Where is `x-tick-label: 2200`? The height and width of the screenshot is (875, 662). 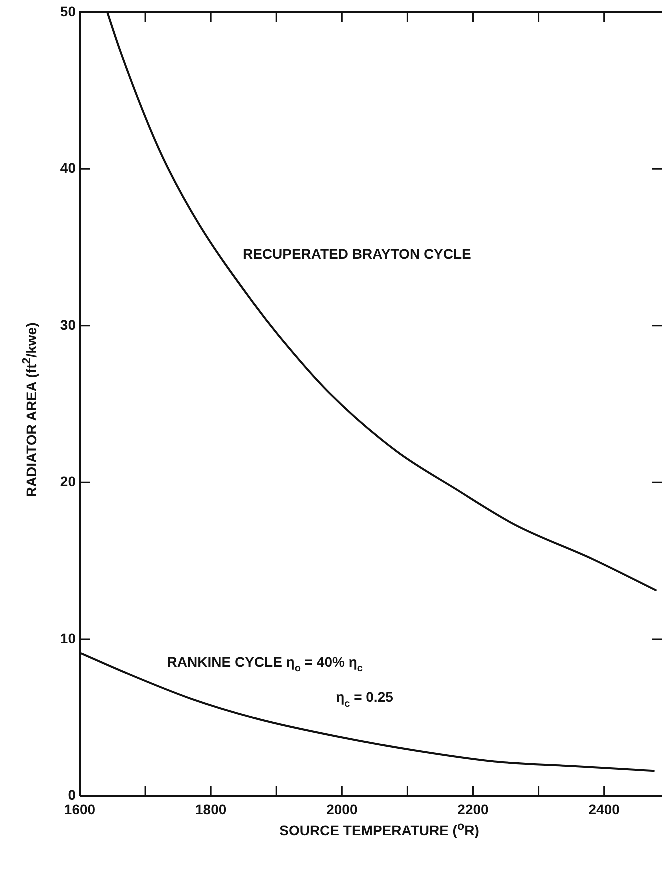
x-tick-label: 2200 is located at coordinates (474, 809).